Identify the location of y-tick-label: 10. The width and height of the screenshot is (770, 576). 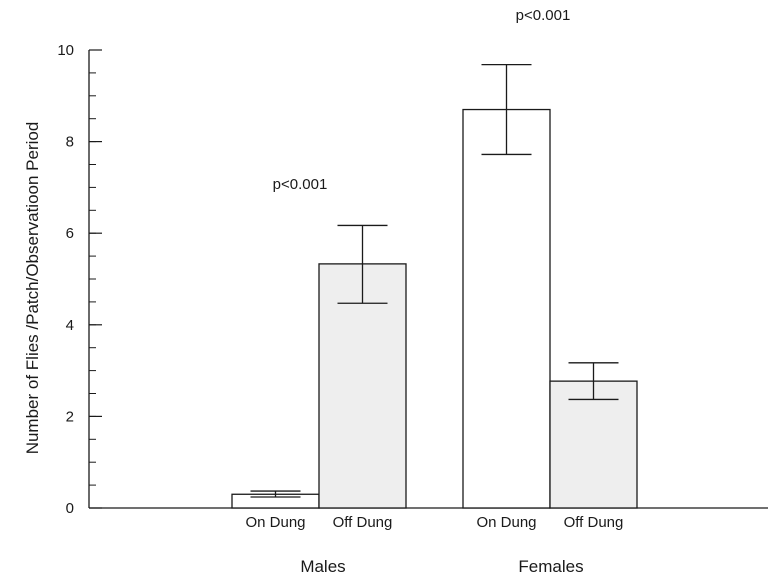
(65, 50).